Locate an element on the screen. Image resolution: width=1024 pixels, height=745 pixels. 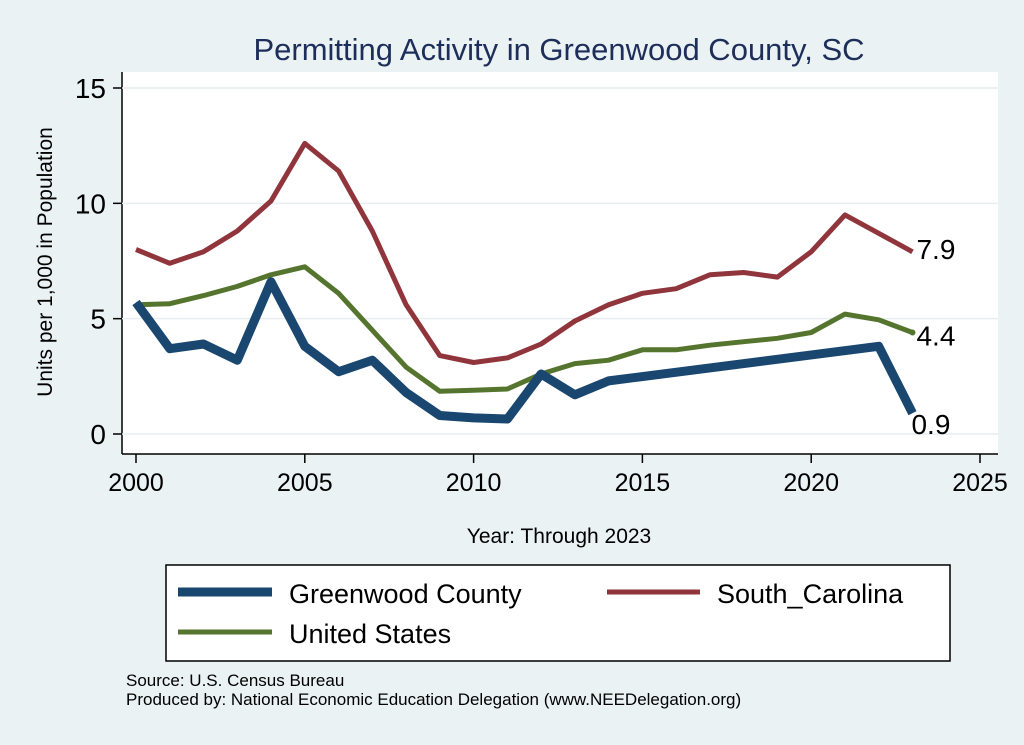
end-label-south-carolina: 7.9 is located at coordinates (935, 249).